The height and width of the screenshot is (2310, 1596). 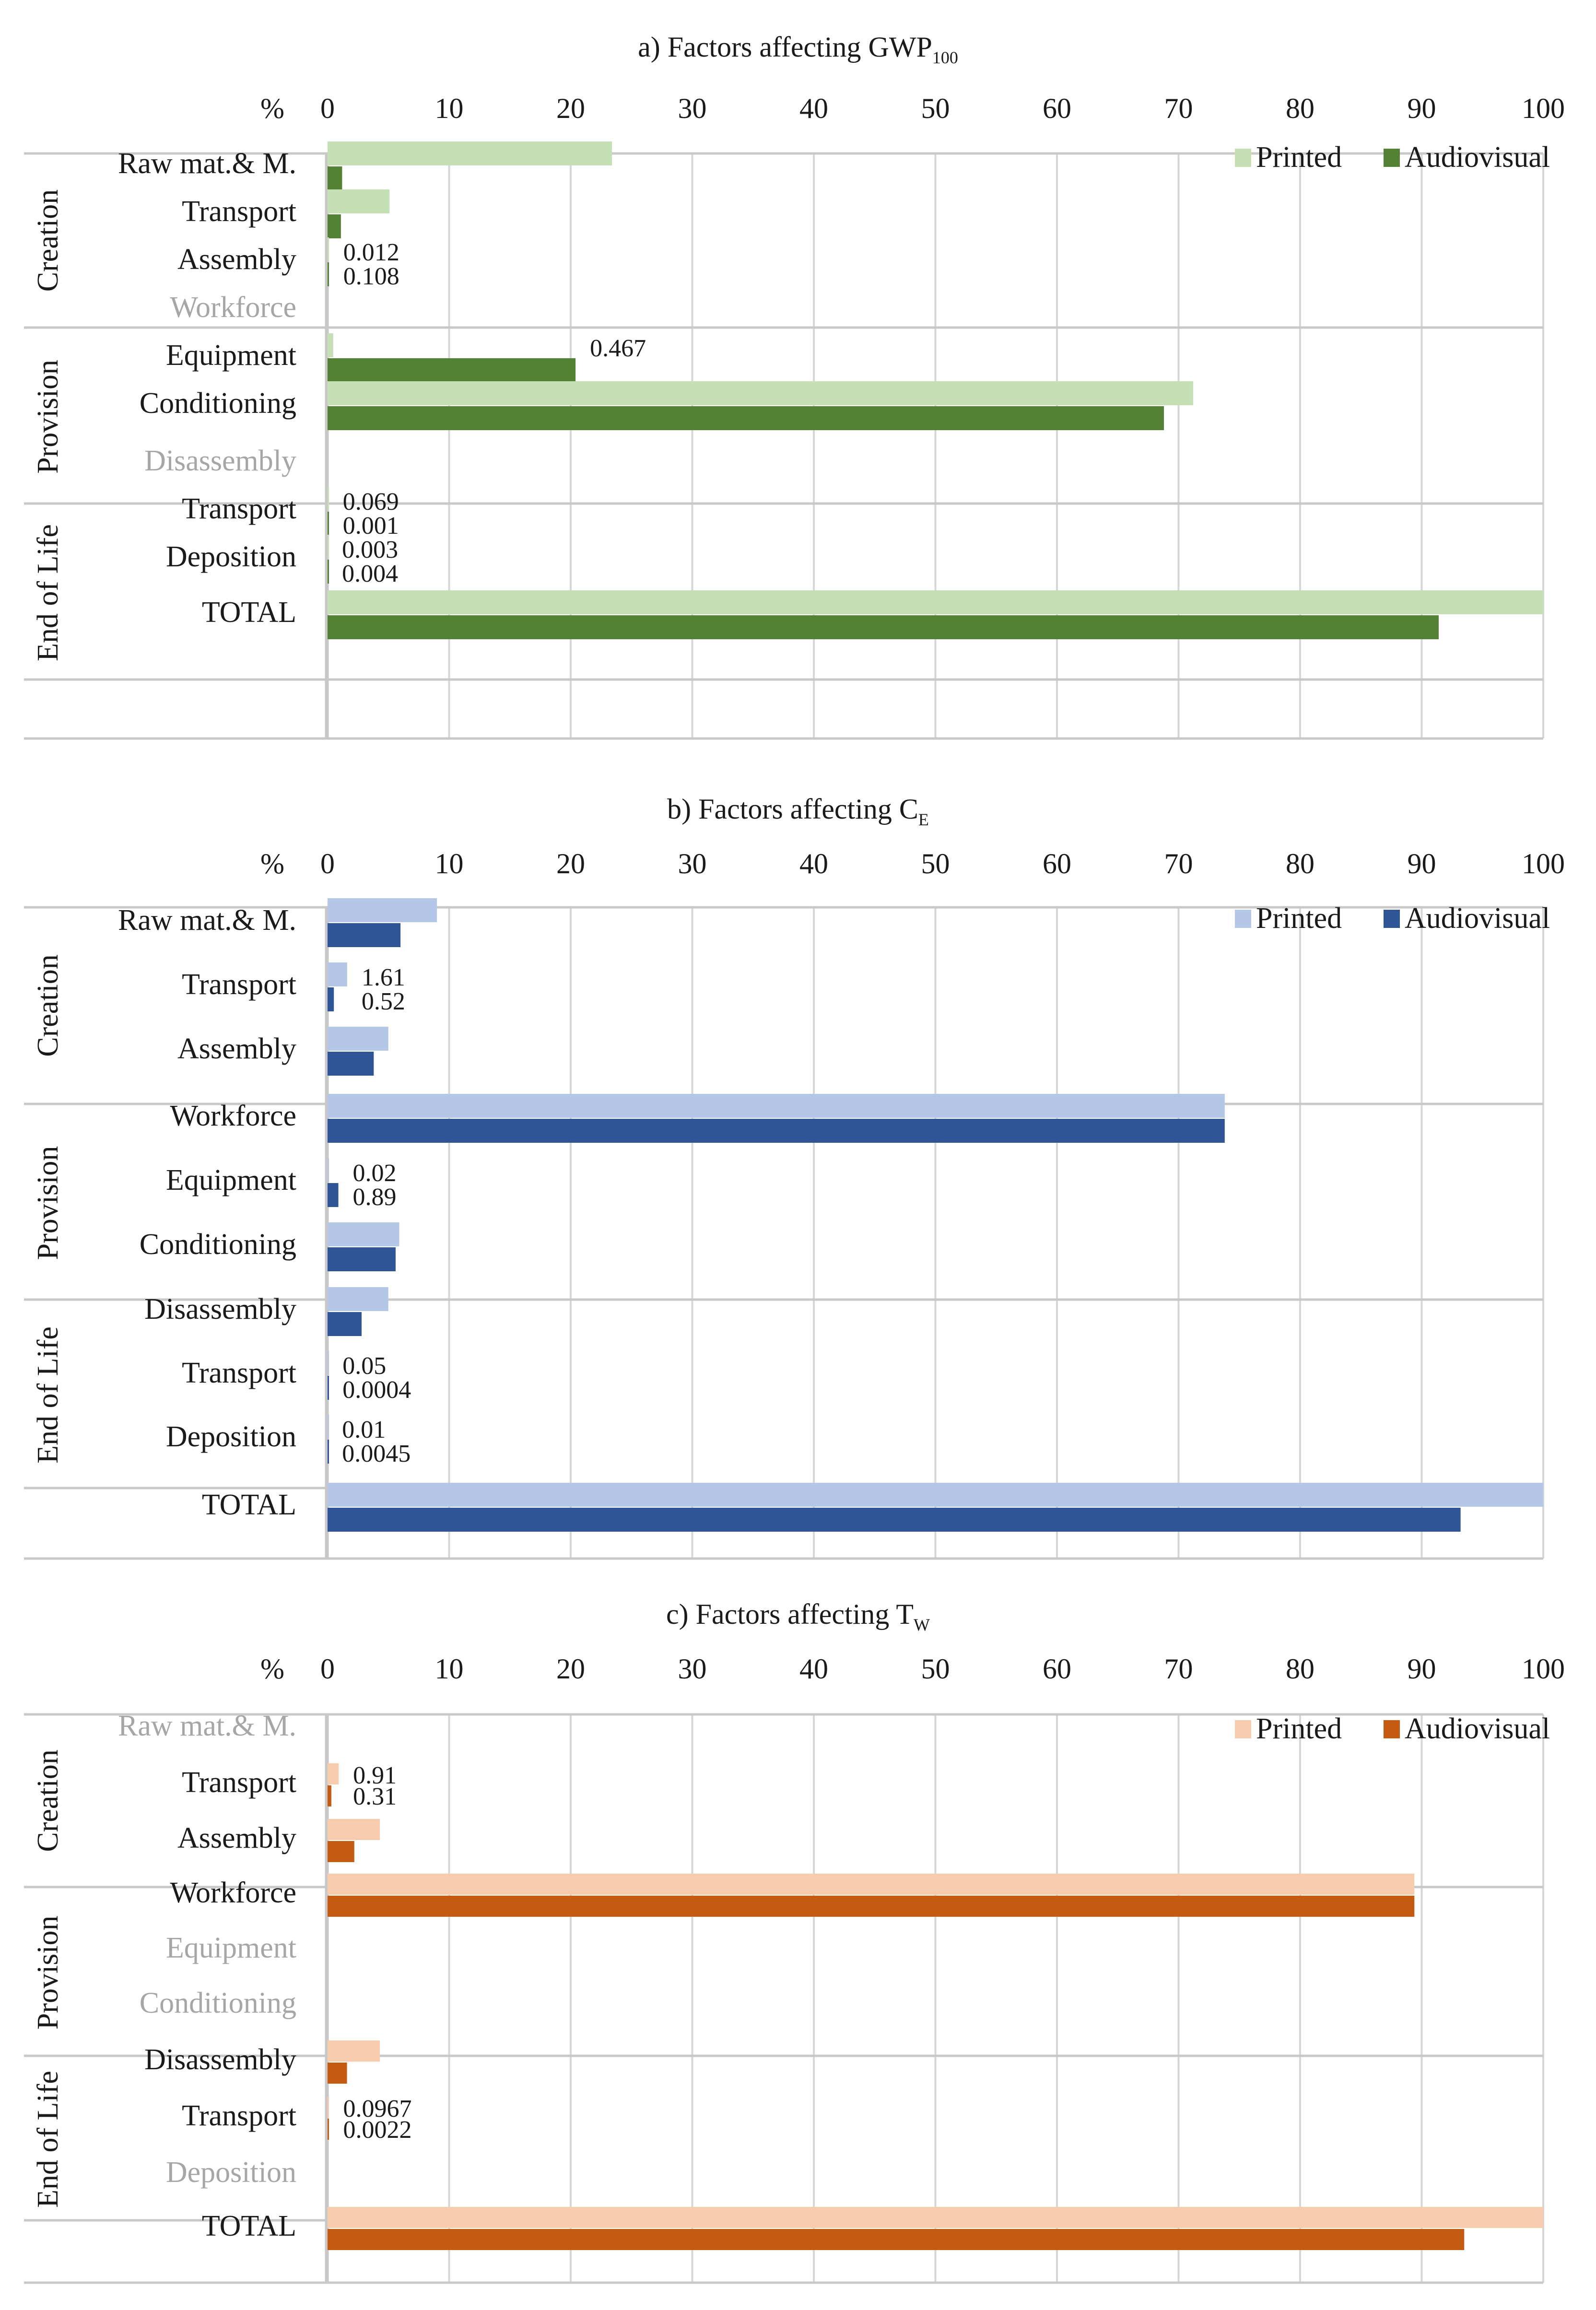 What do you see at coordinates (1300, 1669) in the screenshot?
I see `panel3-x-tick-label: 80` at bounding box center [1300, 1669].